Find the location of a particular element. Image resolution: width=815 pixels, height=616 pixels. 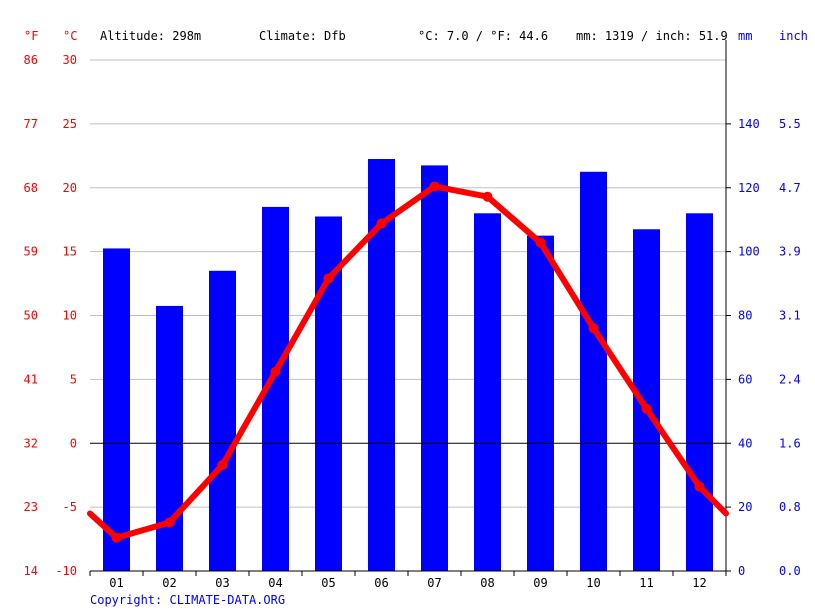

mm-tick-label: 120 is located at coordinates (749, 188).